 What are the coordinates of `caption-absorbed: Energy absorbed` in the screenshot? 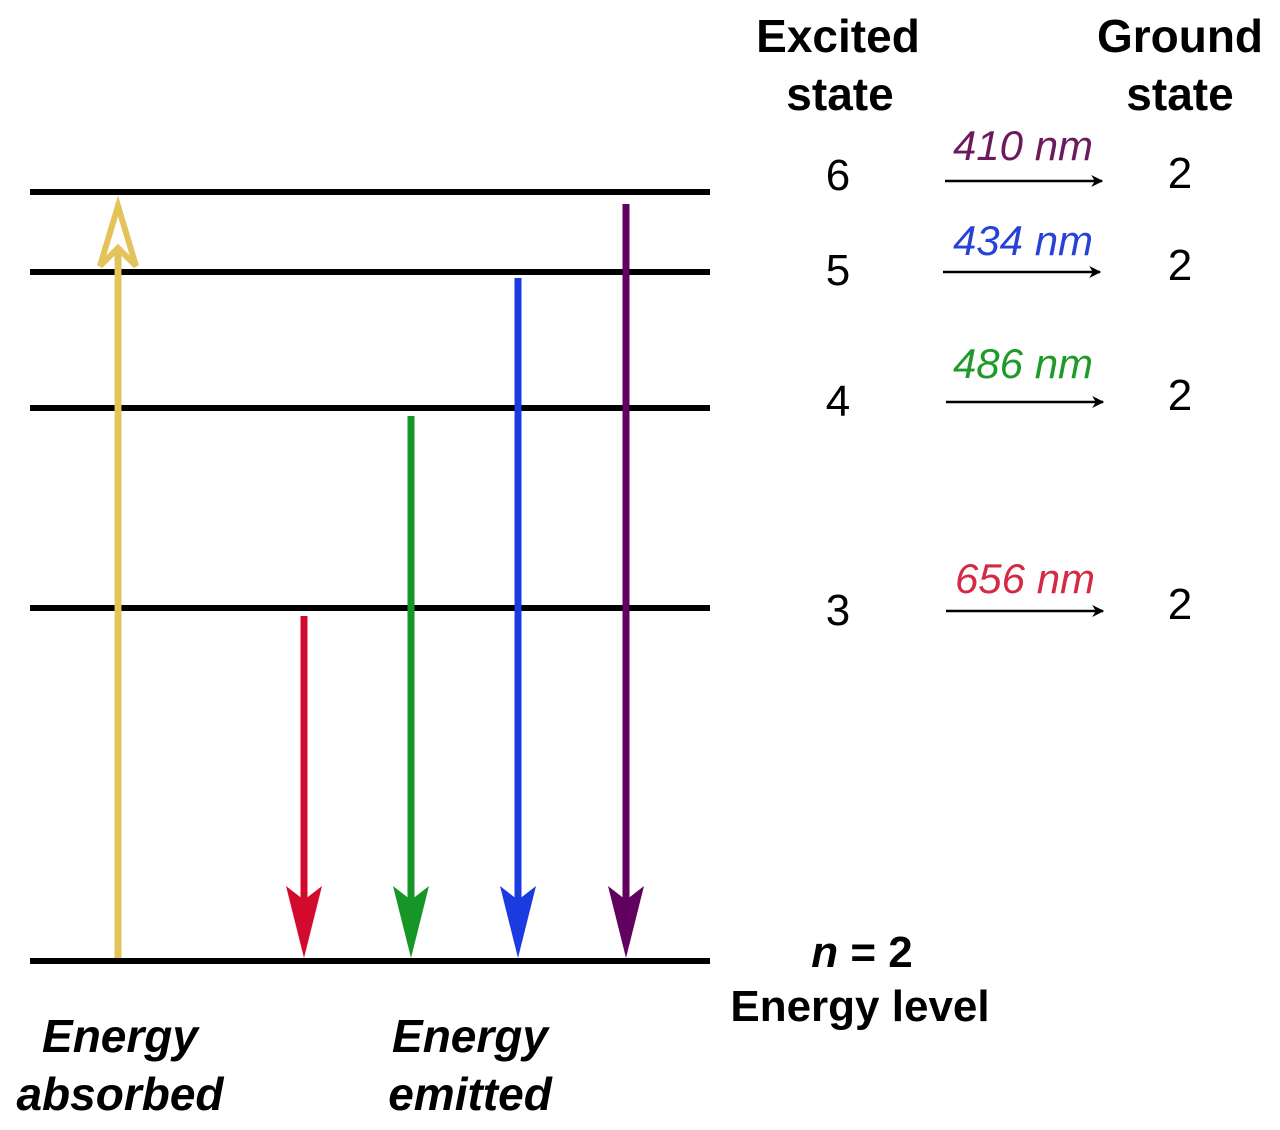 It's located at (120, 1065).